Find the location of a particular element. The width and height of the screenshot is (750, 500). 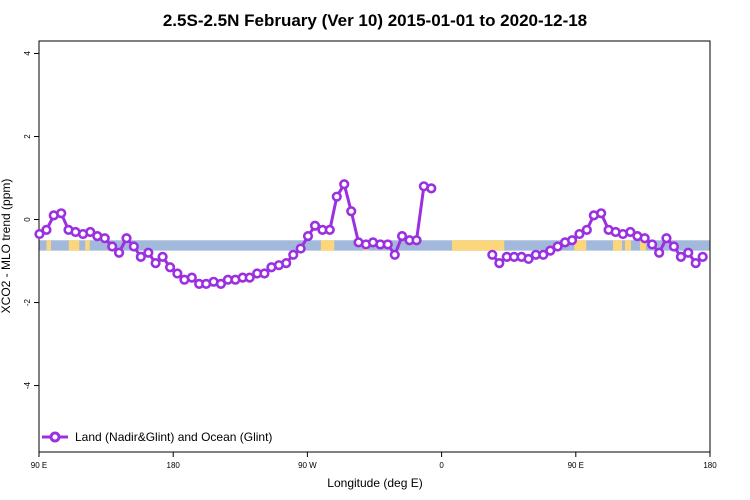

y-tick-label-3: 2 is located at coordinates (27, 136).